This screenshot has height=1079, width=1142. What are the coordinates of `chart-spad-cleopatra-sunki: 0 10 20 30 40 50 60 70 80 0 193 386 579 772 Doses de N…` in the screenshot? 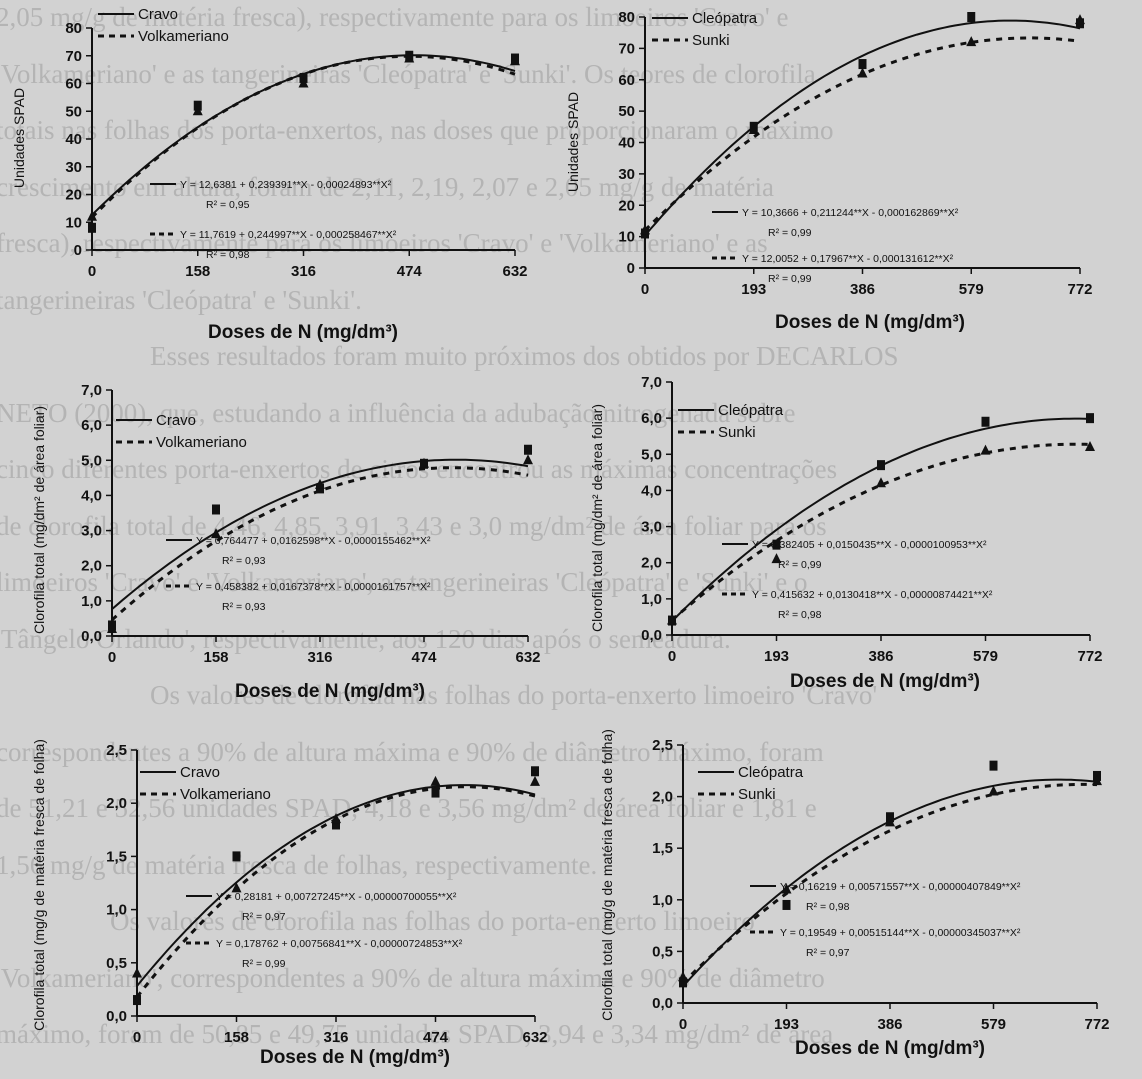 It's located at (829, 171).